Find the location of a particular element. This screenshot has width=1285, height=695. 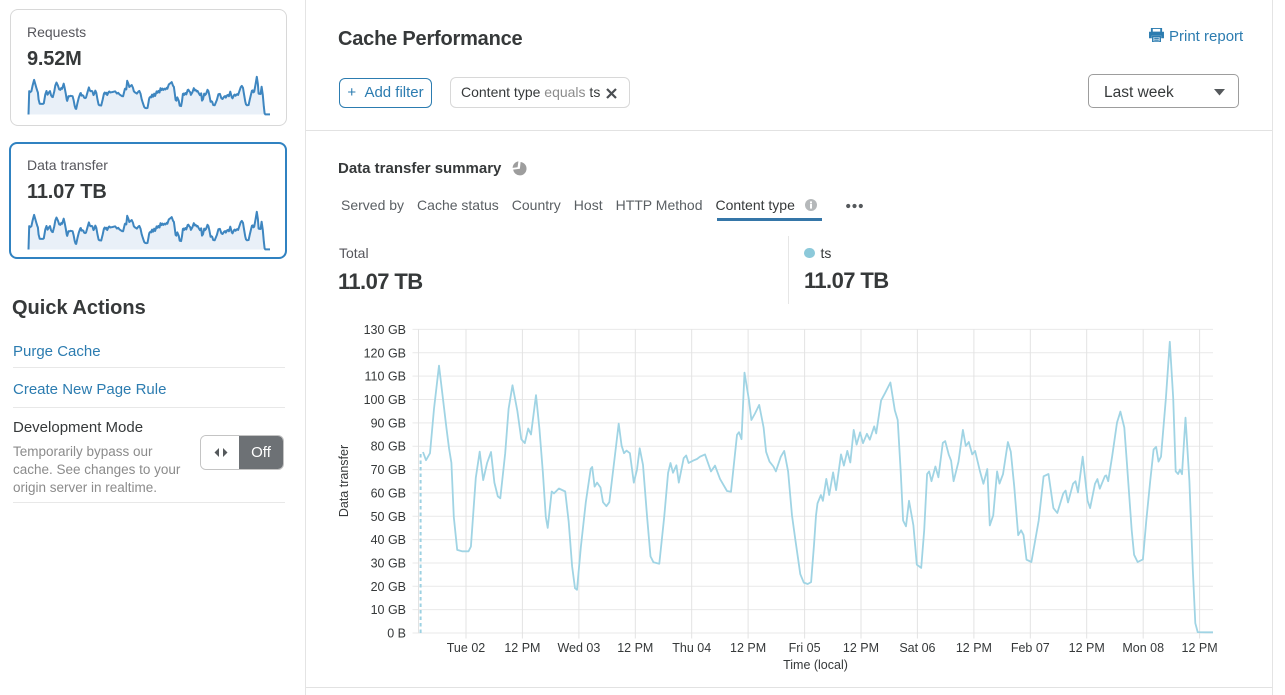

svg-text: 120 GB is located at coordinates (385, 353).